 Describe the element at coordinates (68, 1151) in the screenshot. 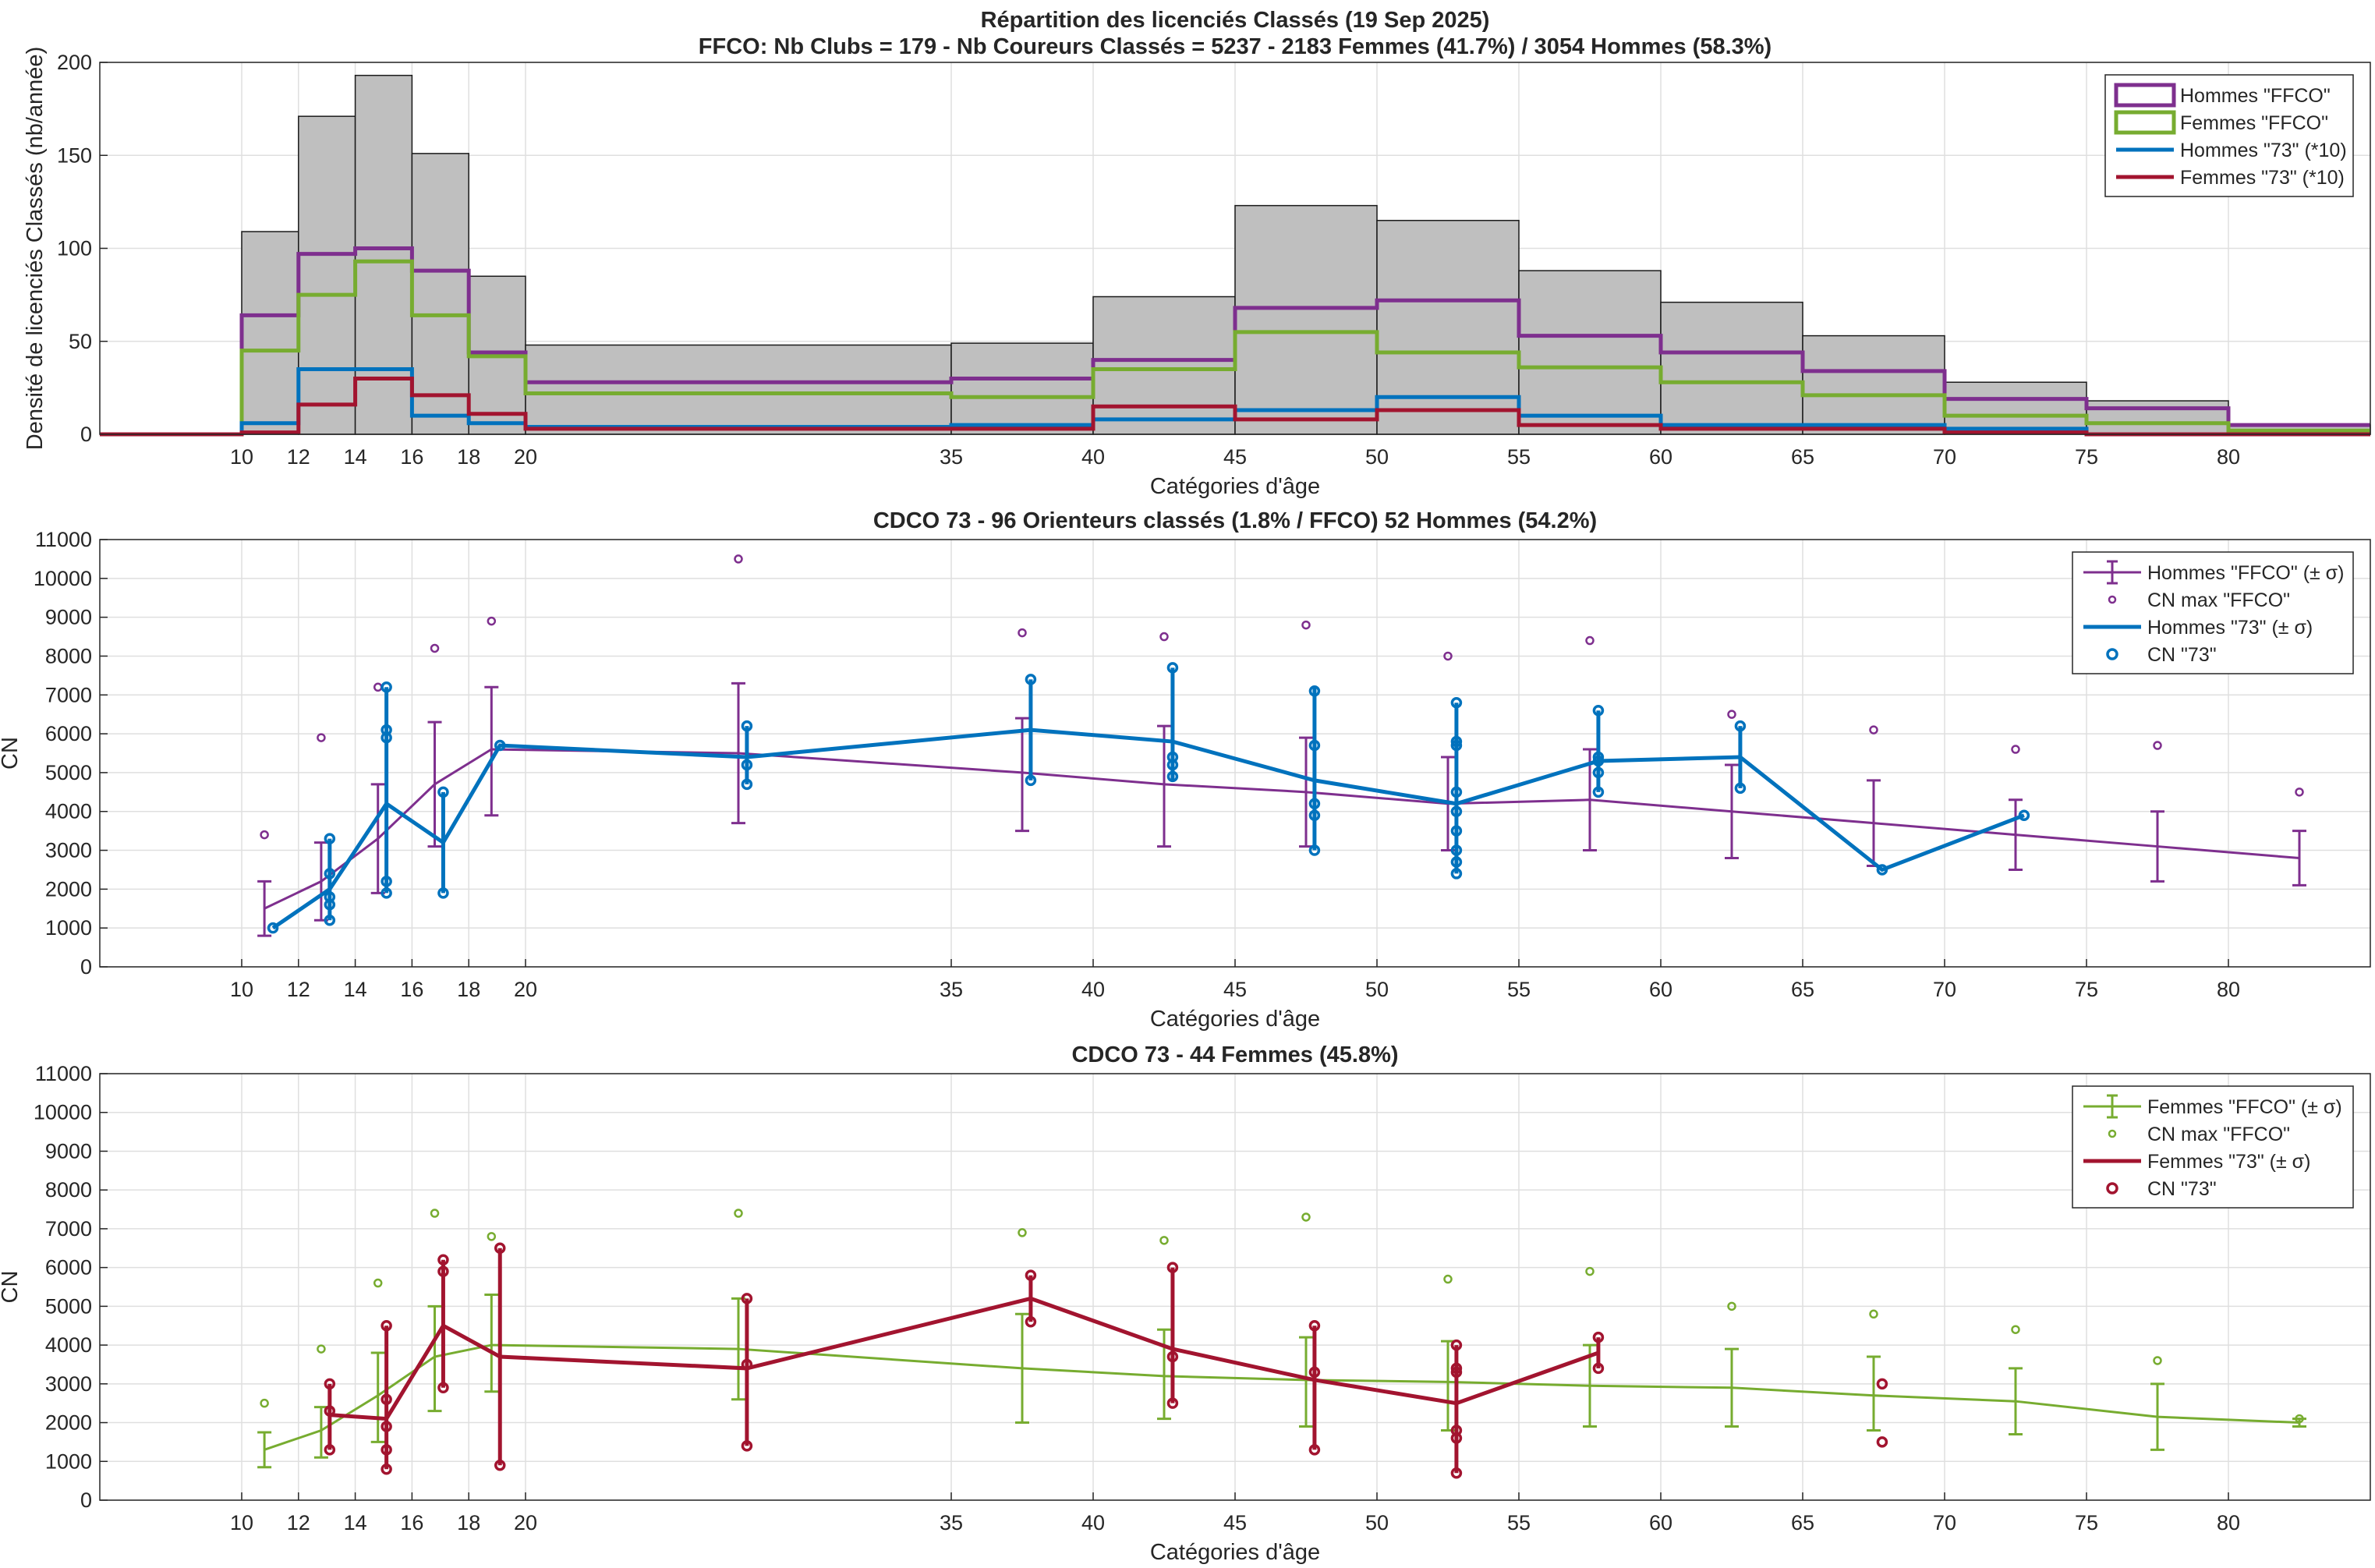

I see `y-tick-label: 9000` at that location.